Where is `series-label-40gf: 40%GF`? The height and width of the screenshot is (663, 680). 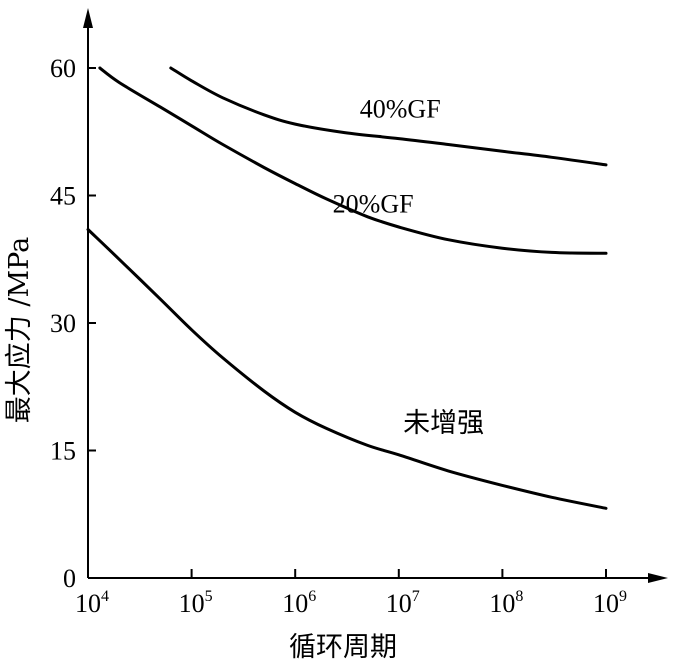
series-label-40gf: 40%GF is located at coordinates (400, 108).